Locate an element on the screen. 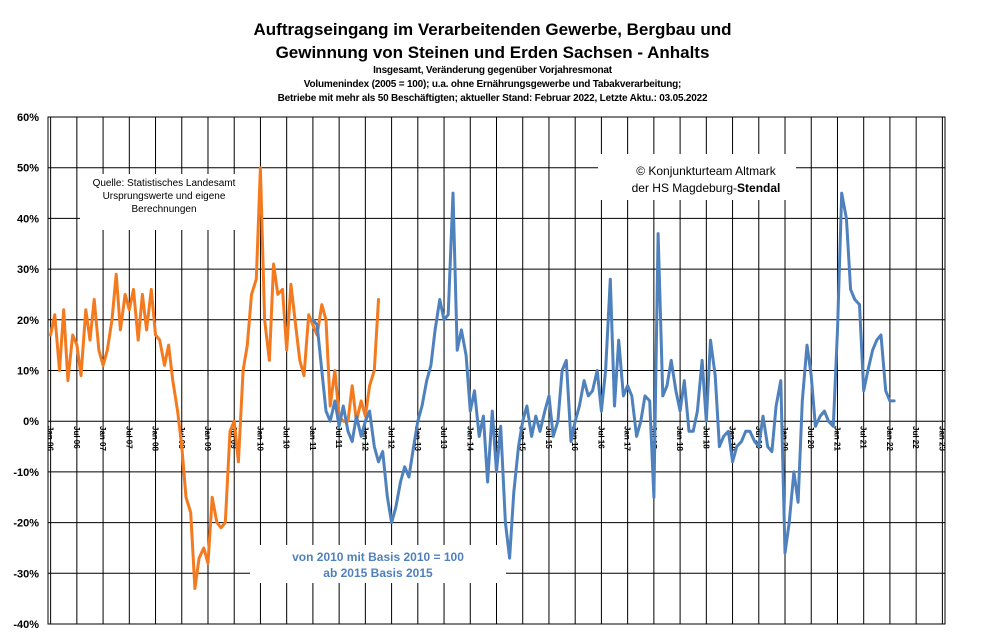  x-tick-label: Jul 20 is located at coordinates (810, 437).